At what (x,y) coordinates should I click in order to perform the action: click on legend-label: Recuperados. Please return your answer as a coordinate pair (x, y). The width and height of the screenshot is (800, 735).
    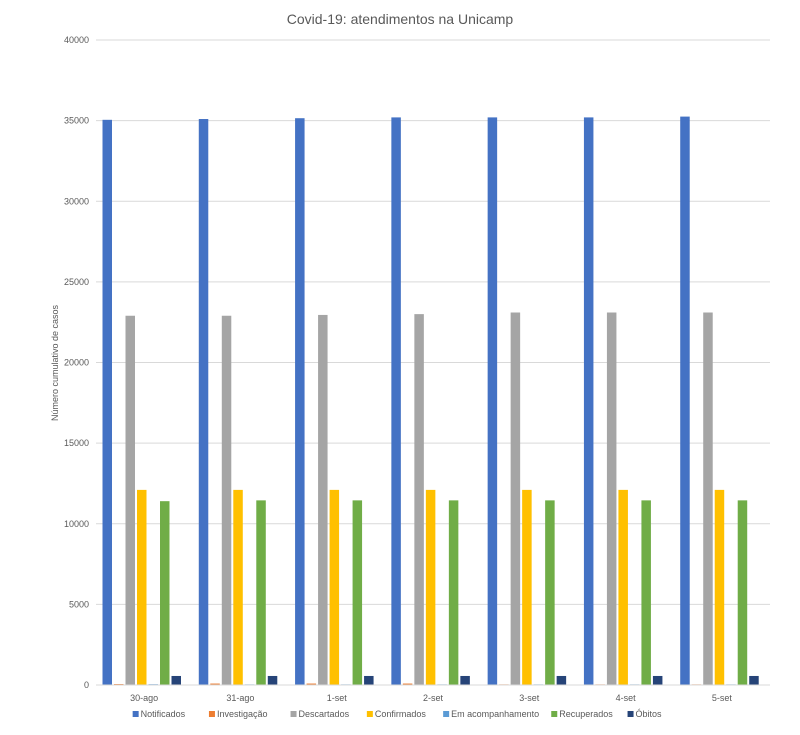
    Looking at the image, I should click on (586, 714).